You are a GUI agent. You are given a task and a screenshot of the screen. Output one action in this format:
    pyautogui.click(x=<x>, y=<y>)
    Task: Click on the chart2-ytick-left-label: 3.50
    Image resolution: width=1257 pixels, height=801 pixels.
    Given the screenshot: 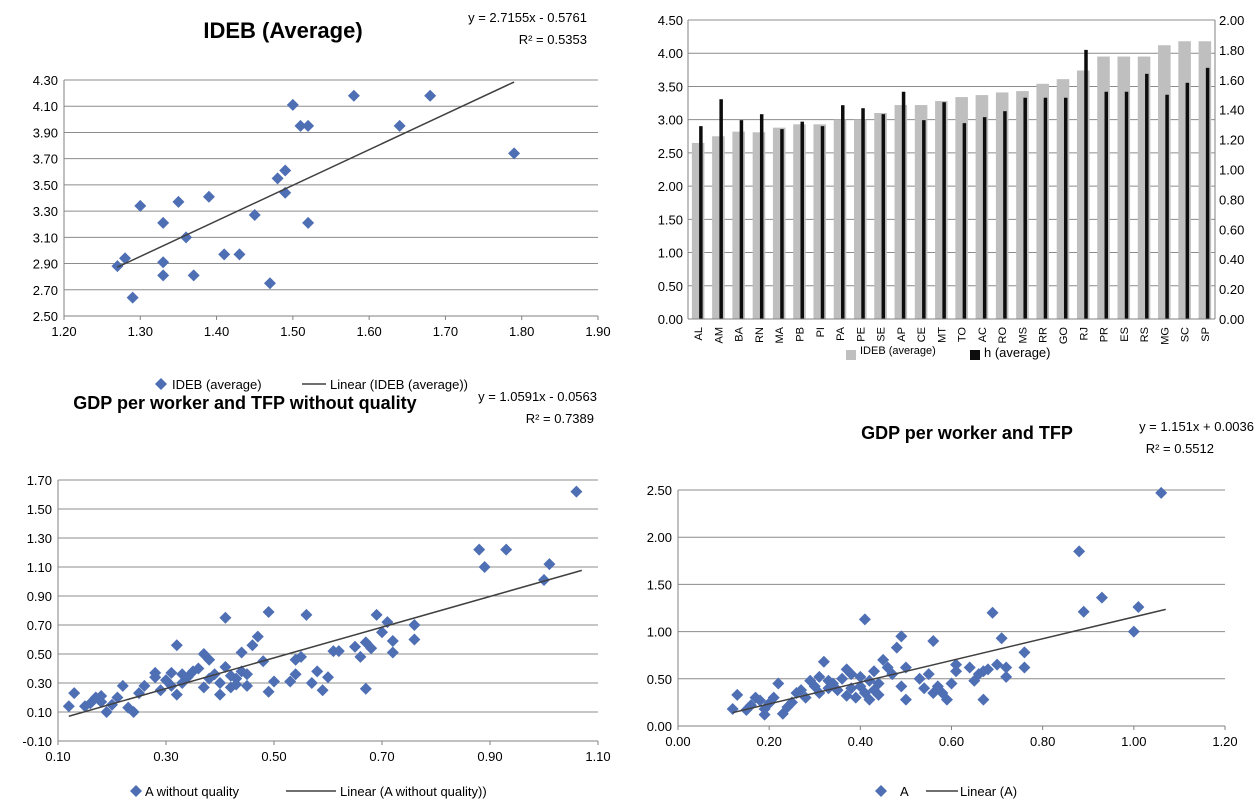 What is the action you would take?
    pyautogui.click(x=670, y=86)
    